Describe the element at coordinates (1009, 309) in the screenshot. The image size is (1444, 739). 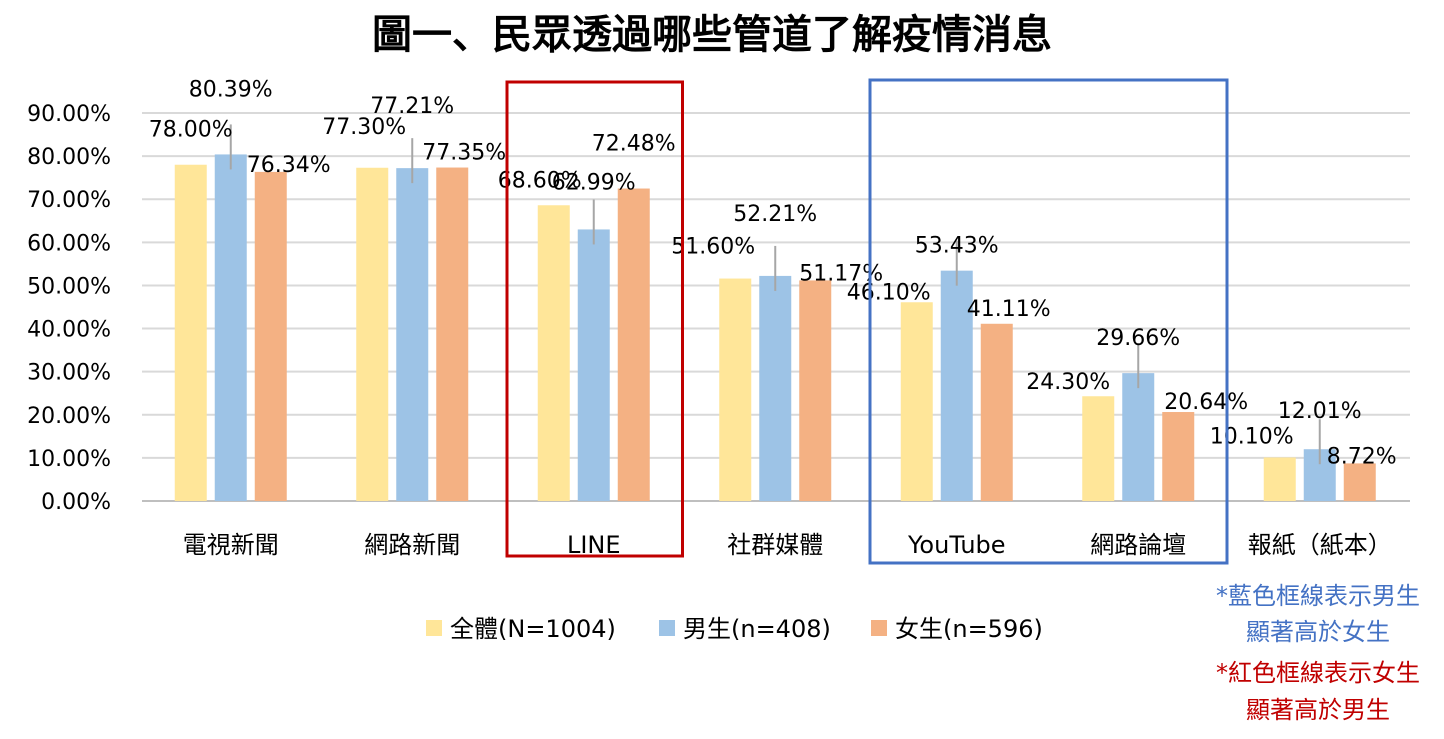
I see `data-label: 41.11%` at that location.